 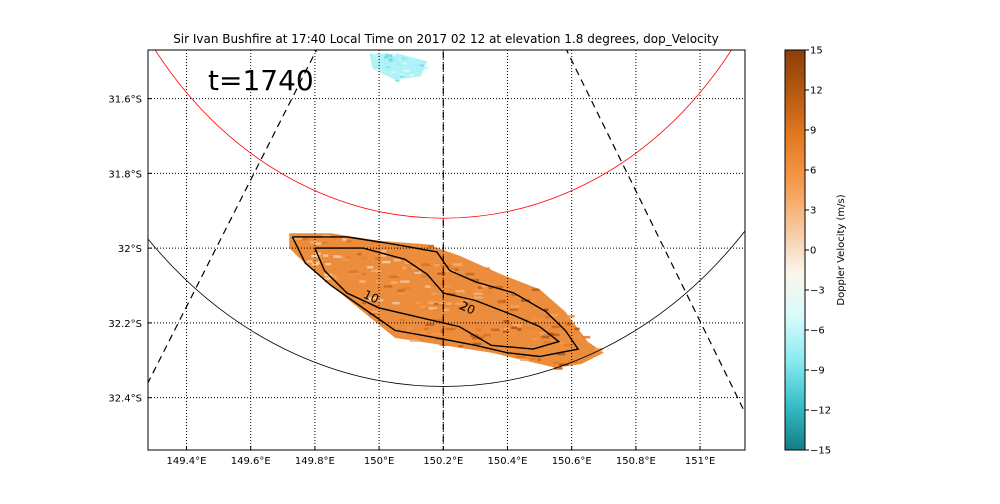 I want to click on colorbar, so click(x=795, y=250).